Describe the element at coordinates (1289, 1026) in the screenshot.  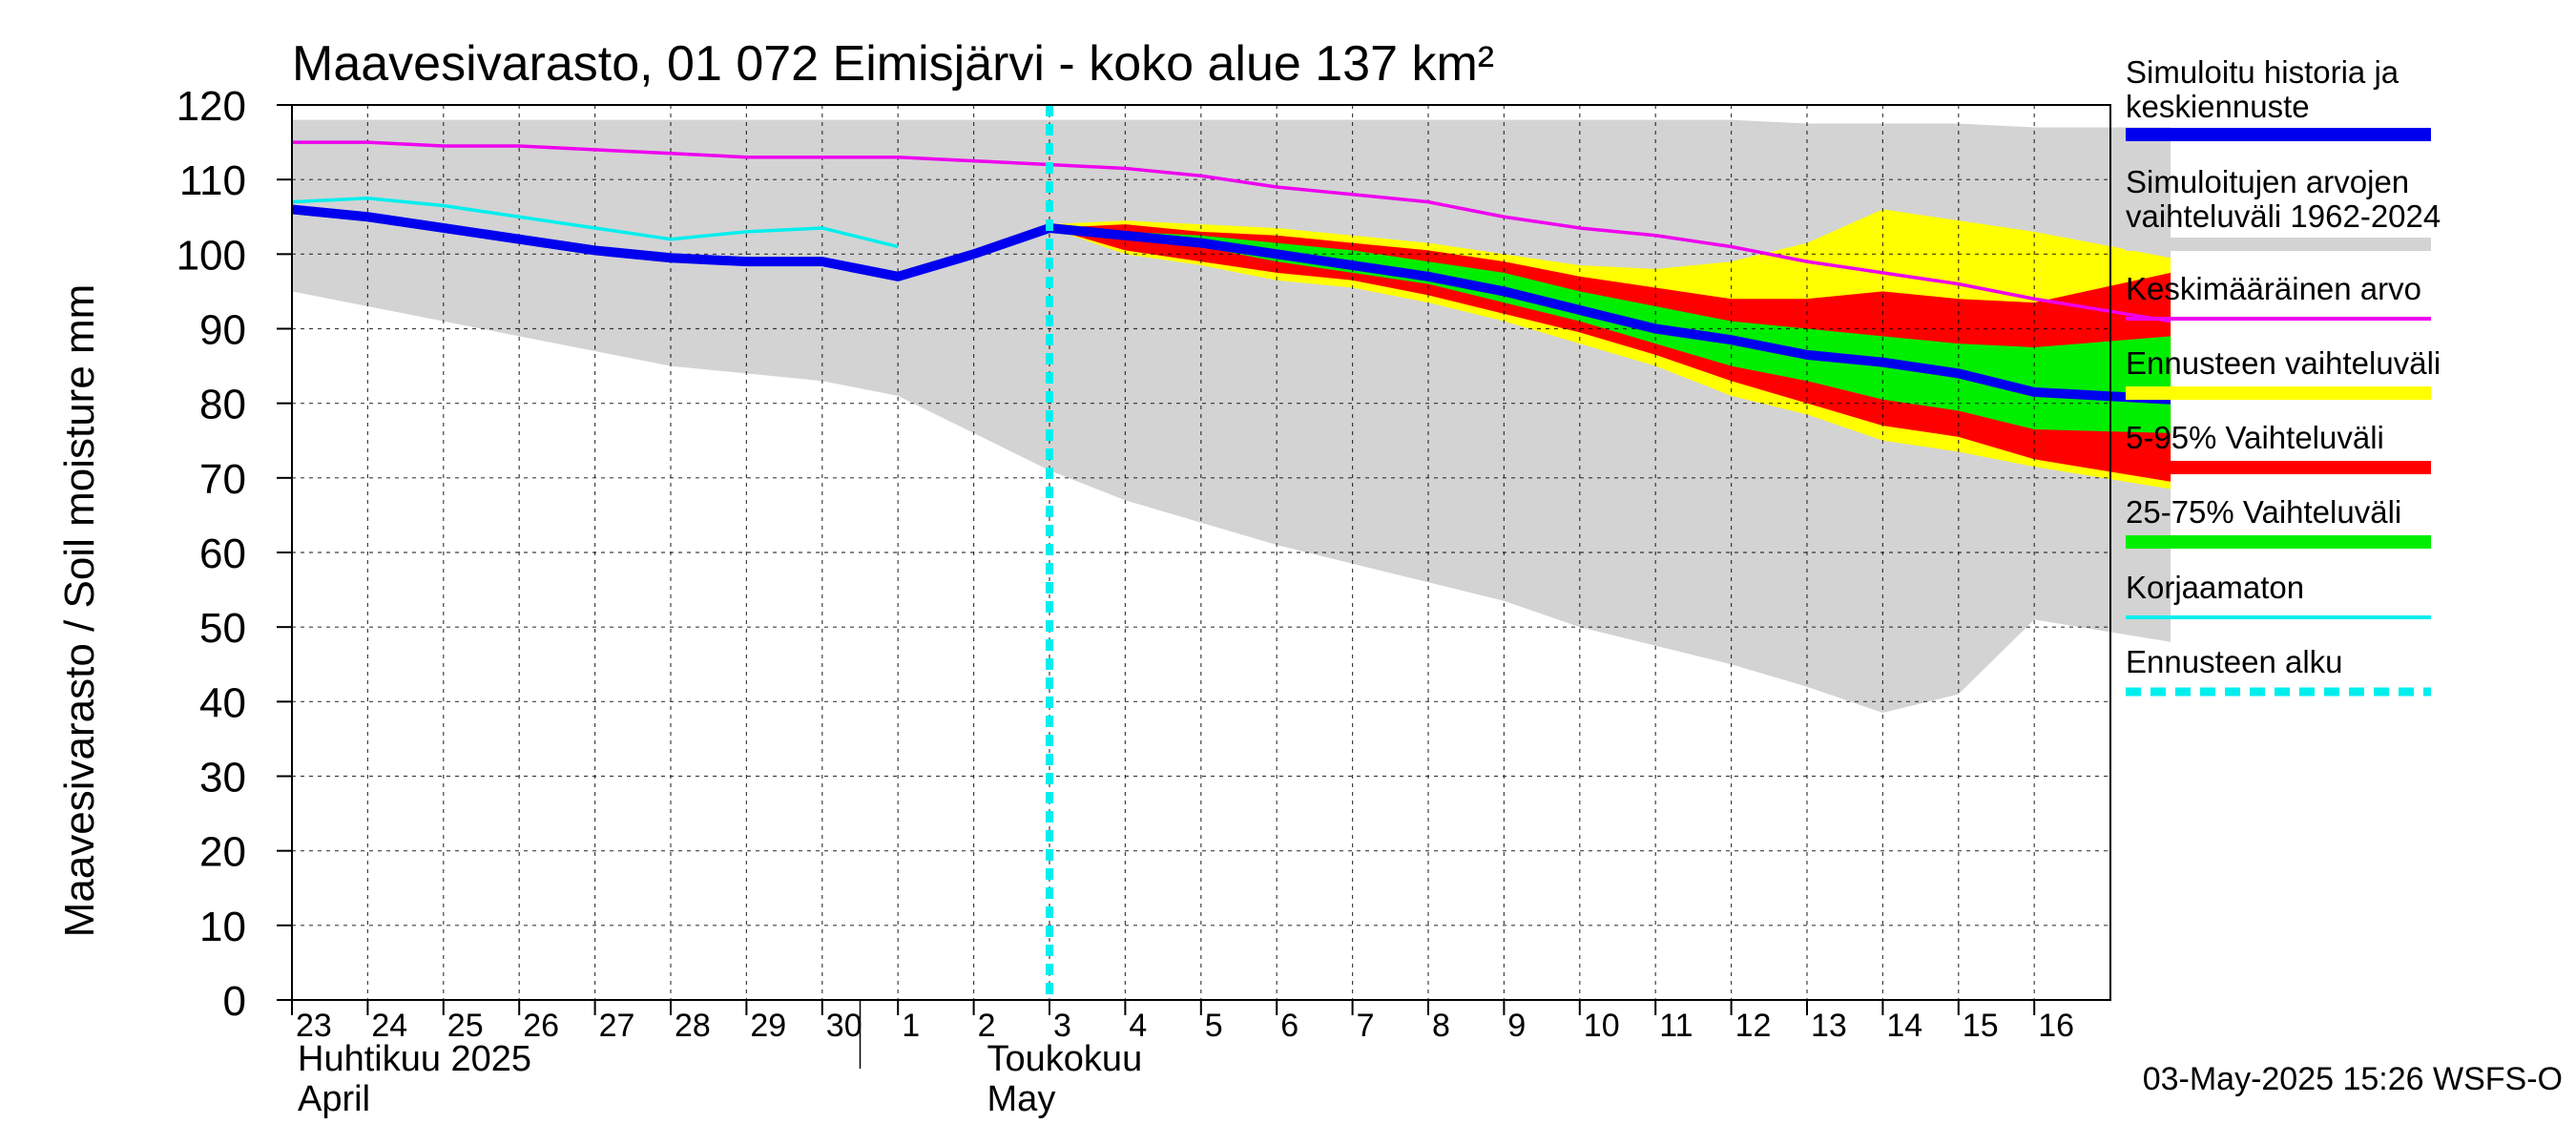
I see `x-tick-label-13: 6` at that location.